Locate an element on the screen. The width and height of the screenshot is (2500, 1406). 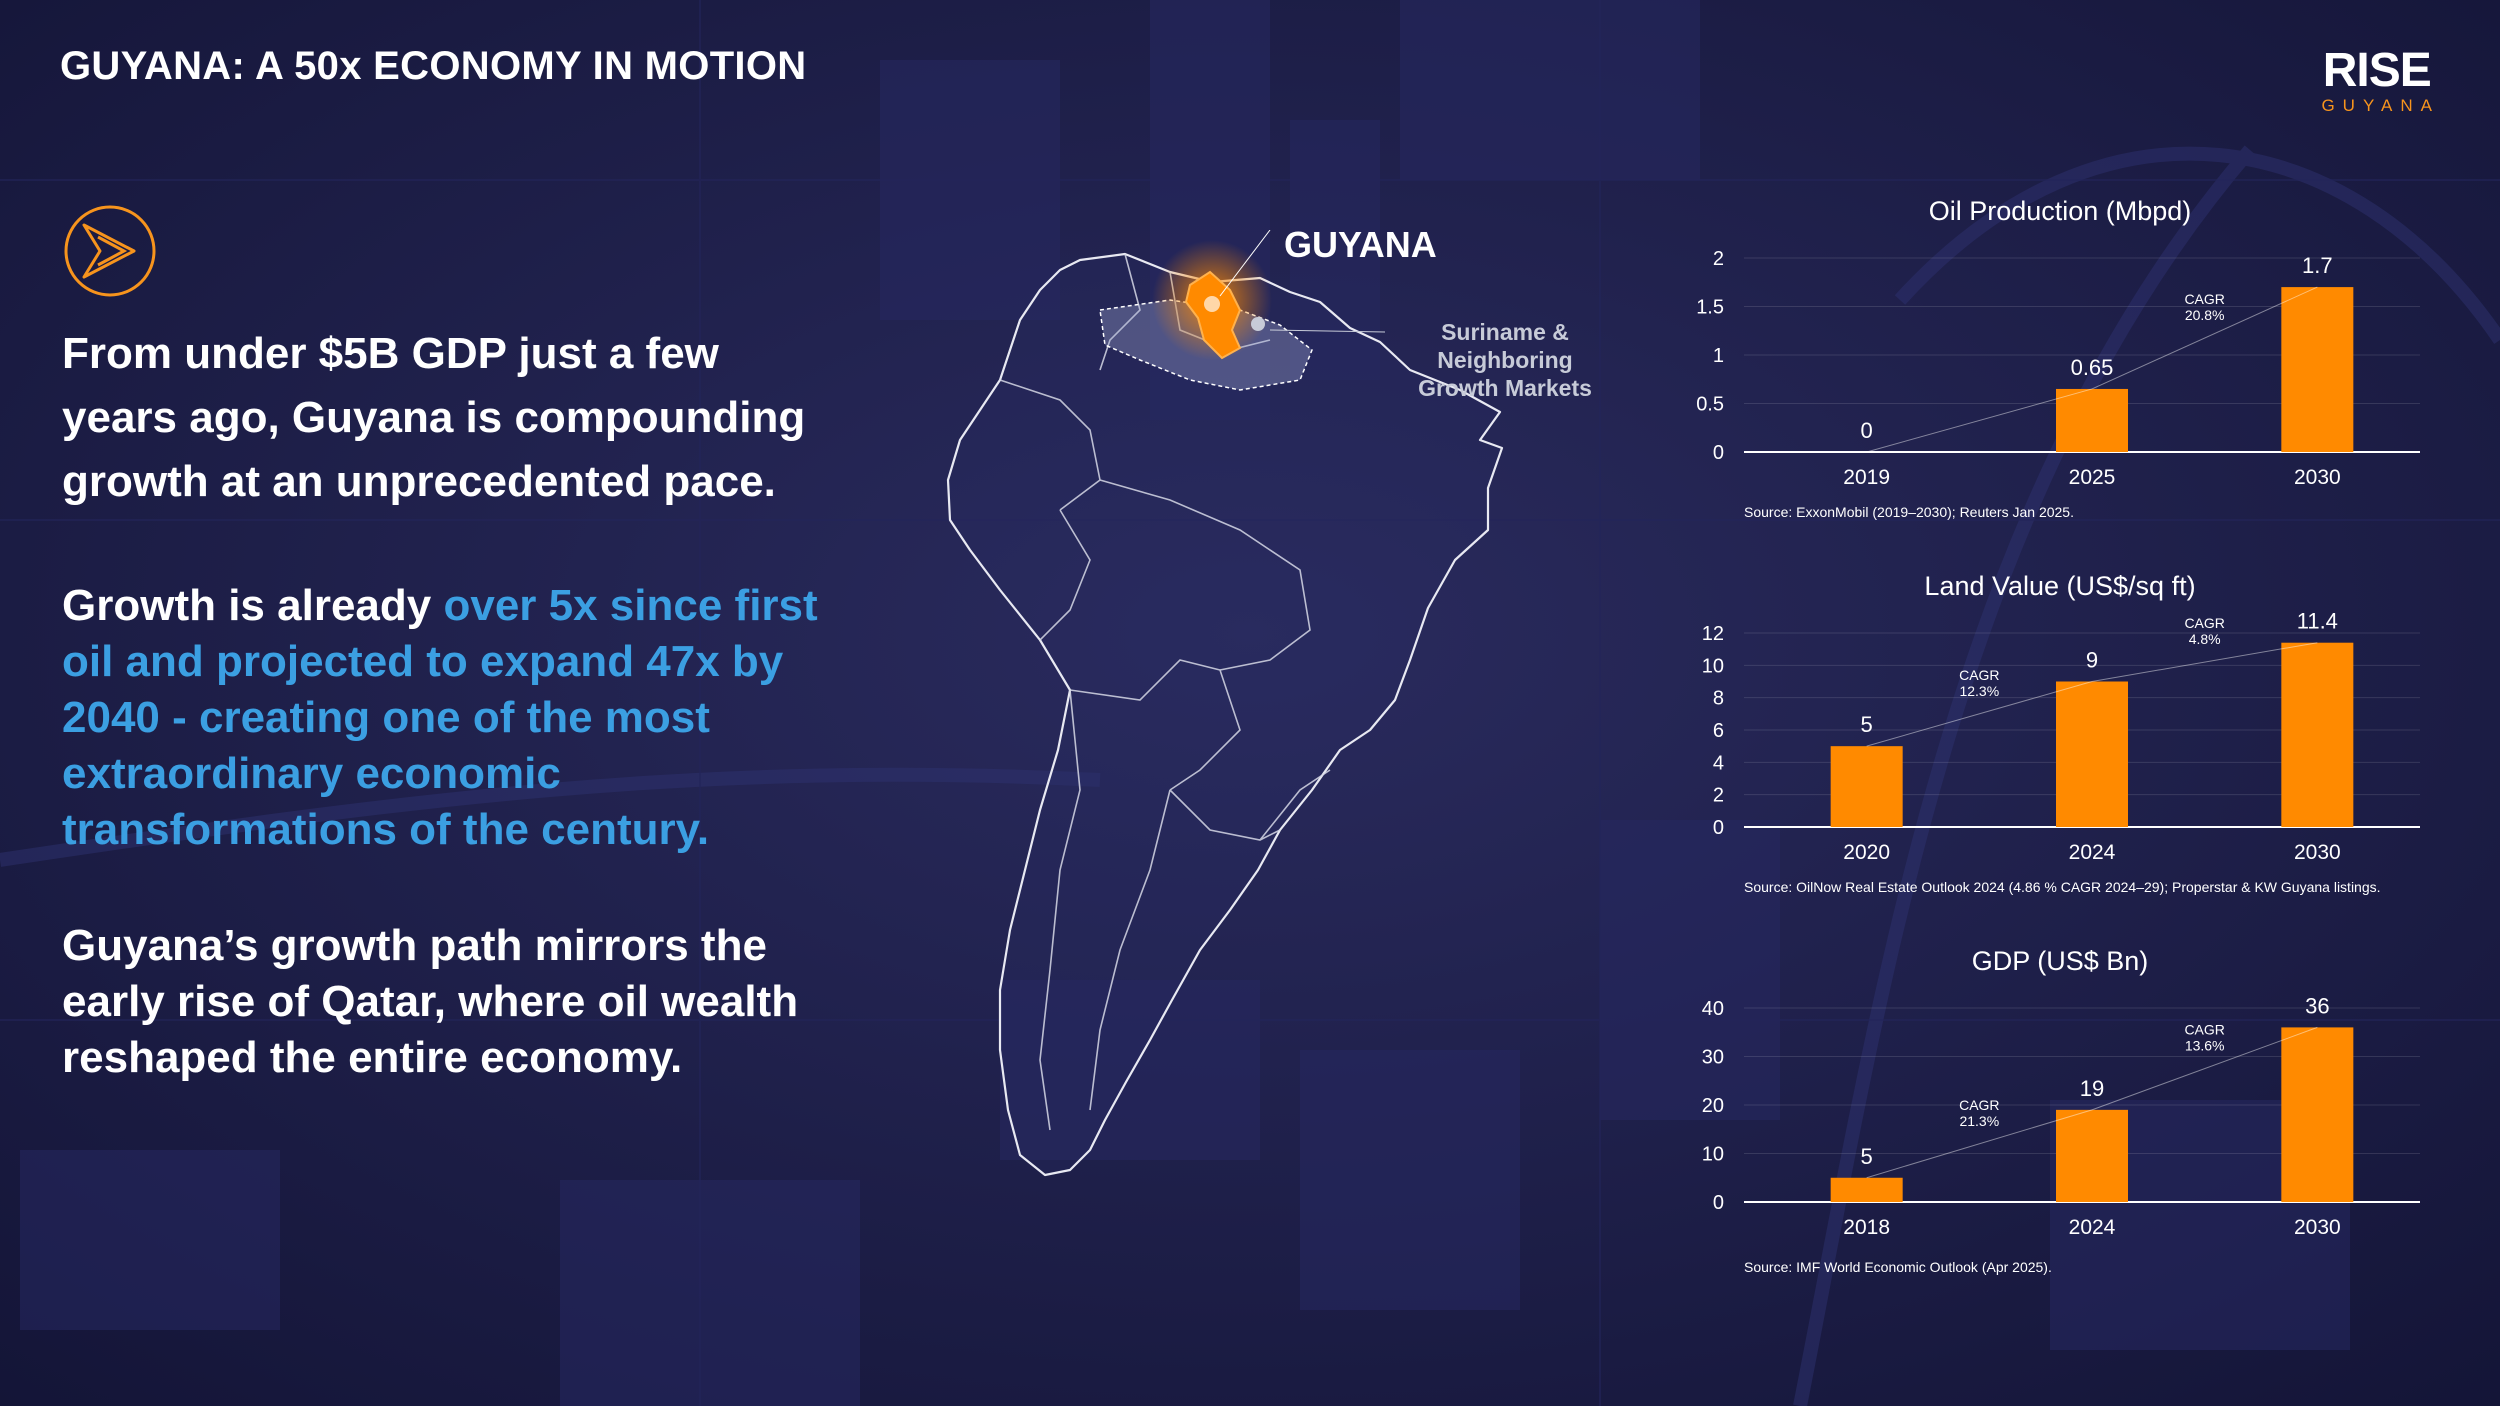
logo-sub-text: GUYANA is located at coordinates (2380, 105).